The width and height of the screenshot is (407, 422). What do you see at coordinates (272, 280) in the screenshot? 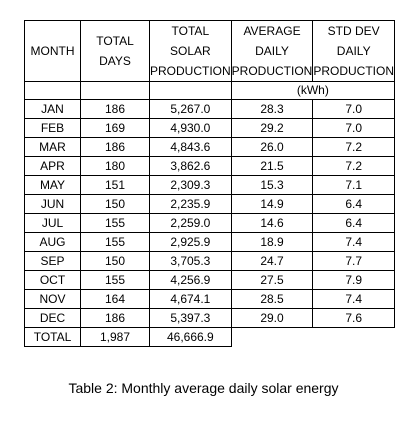
I see `cell-avg: 27.5` at bounding box center [272, 280].